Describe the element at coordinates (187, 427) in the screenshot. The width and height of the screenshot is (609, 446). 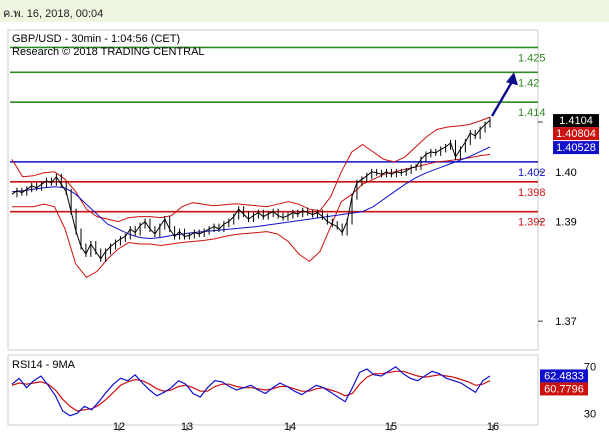
I see `x-tick-label: 13` at that location.